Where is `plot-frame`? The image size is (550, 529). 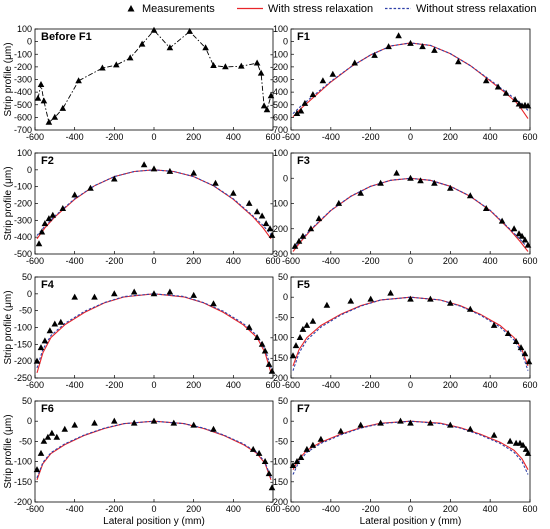
plot-frame is located at coordinates (410, 327).